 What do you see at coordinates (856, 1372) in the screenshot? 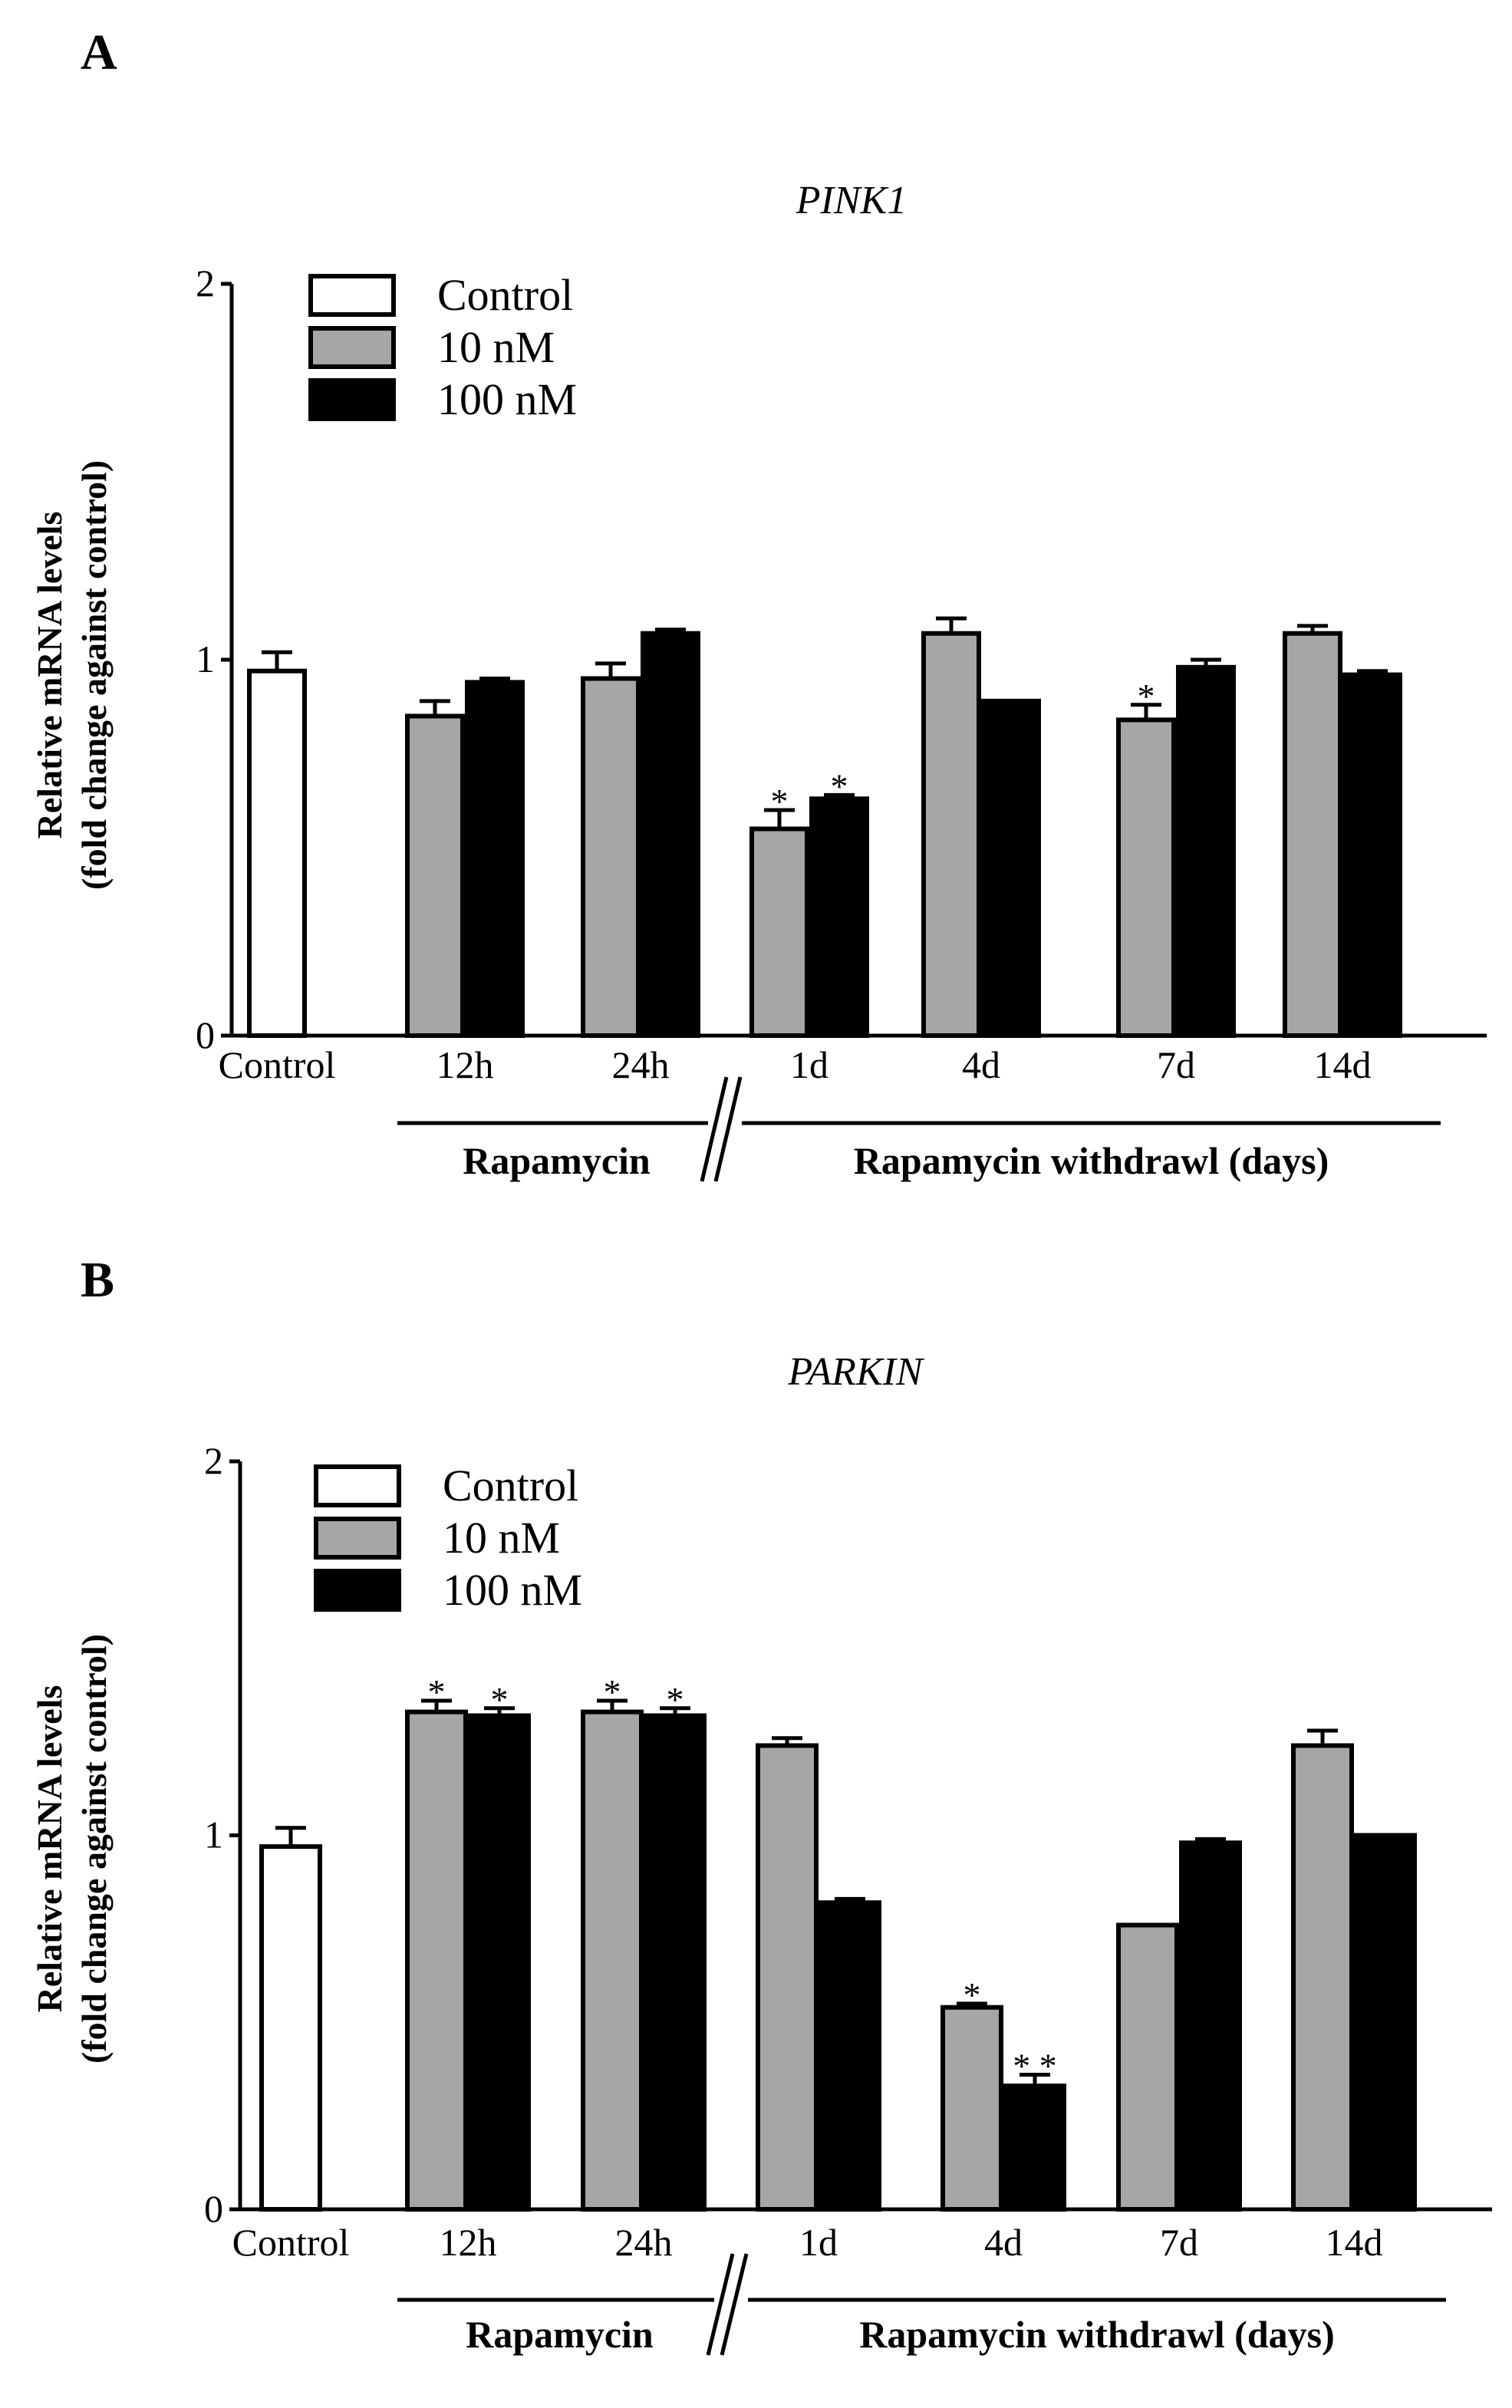
I see `chart-title: PARKIN` at bounding box center [856, 1372].